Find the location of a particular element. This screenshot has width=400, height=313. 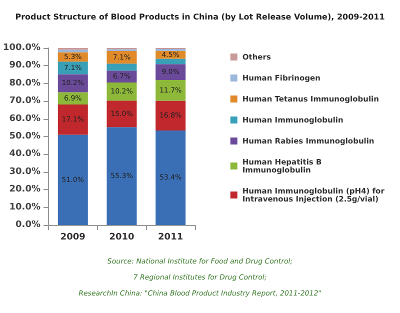

y-tick-label: 100.0% is located at coordinates (21, 48).